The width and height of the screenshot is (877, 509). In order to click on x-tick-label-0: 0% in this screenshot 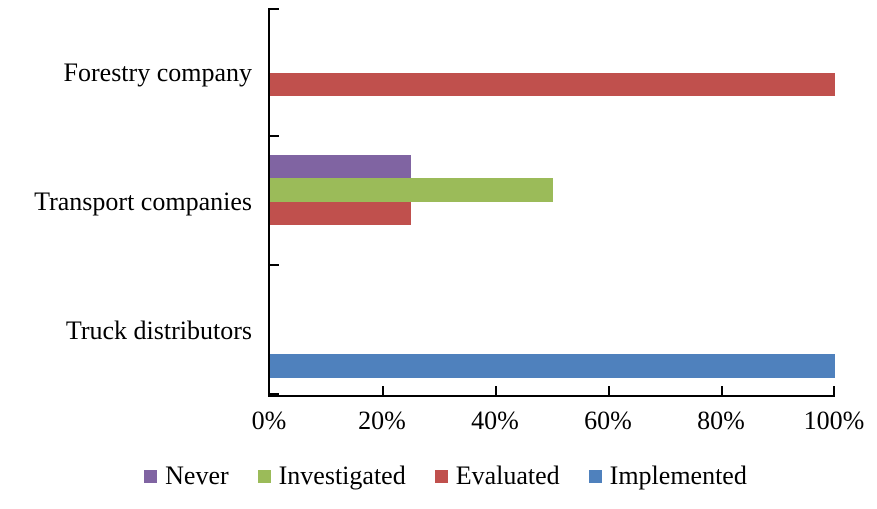, I will do `click(269, 420)`.